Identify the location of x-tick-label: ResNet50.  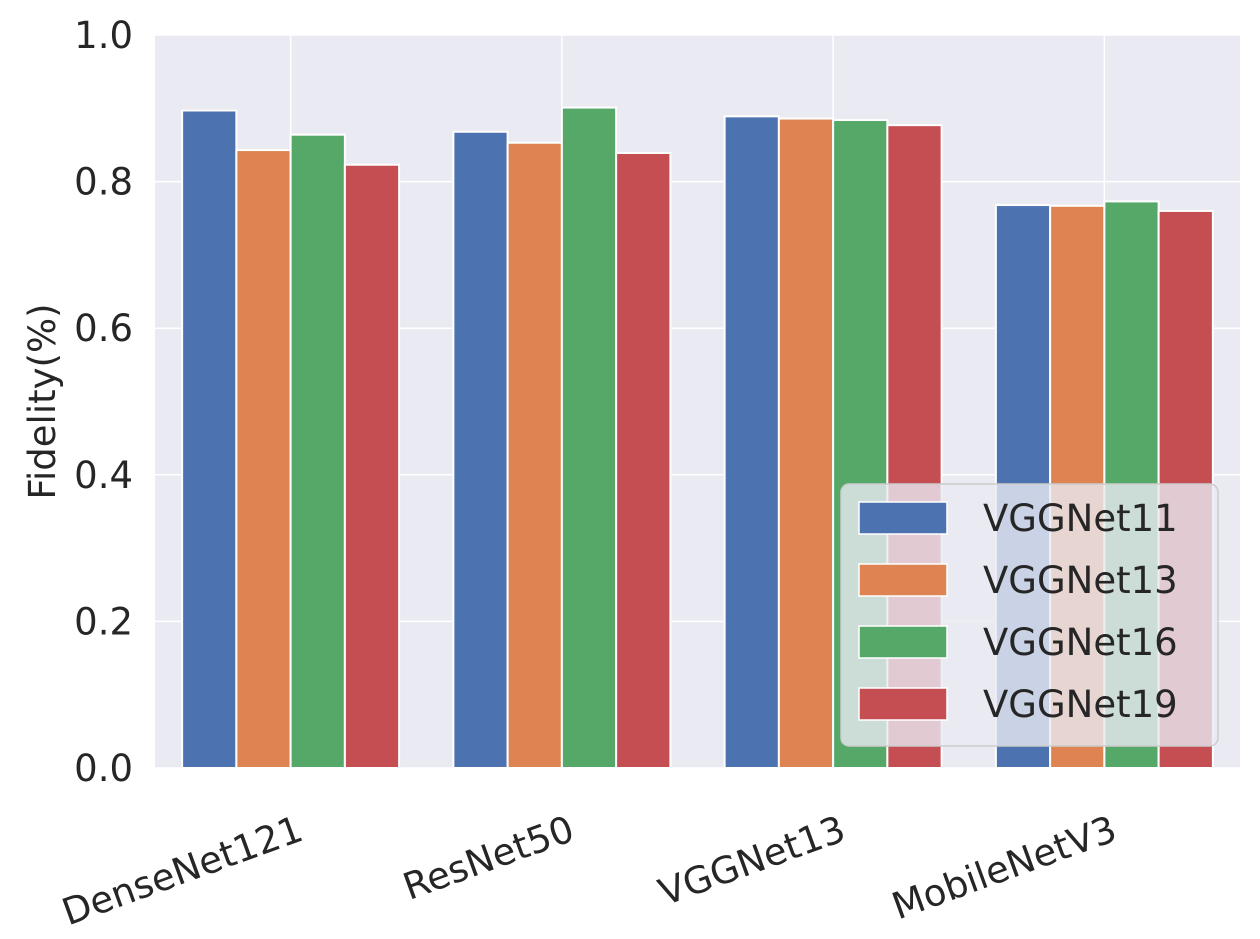
(488, 857).